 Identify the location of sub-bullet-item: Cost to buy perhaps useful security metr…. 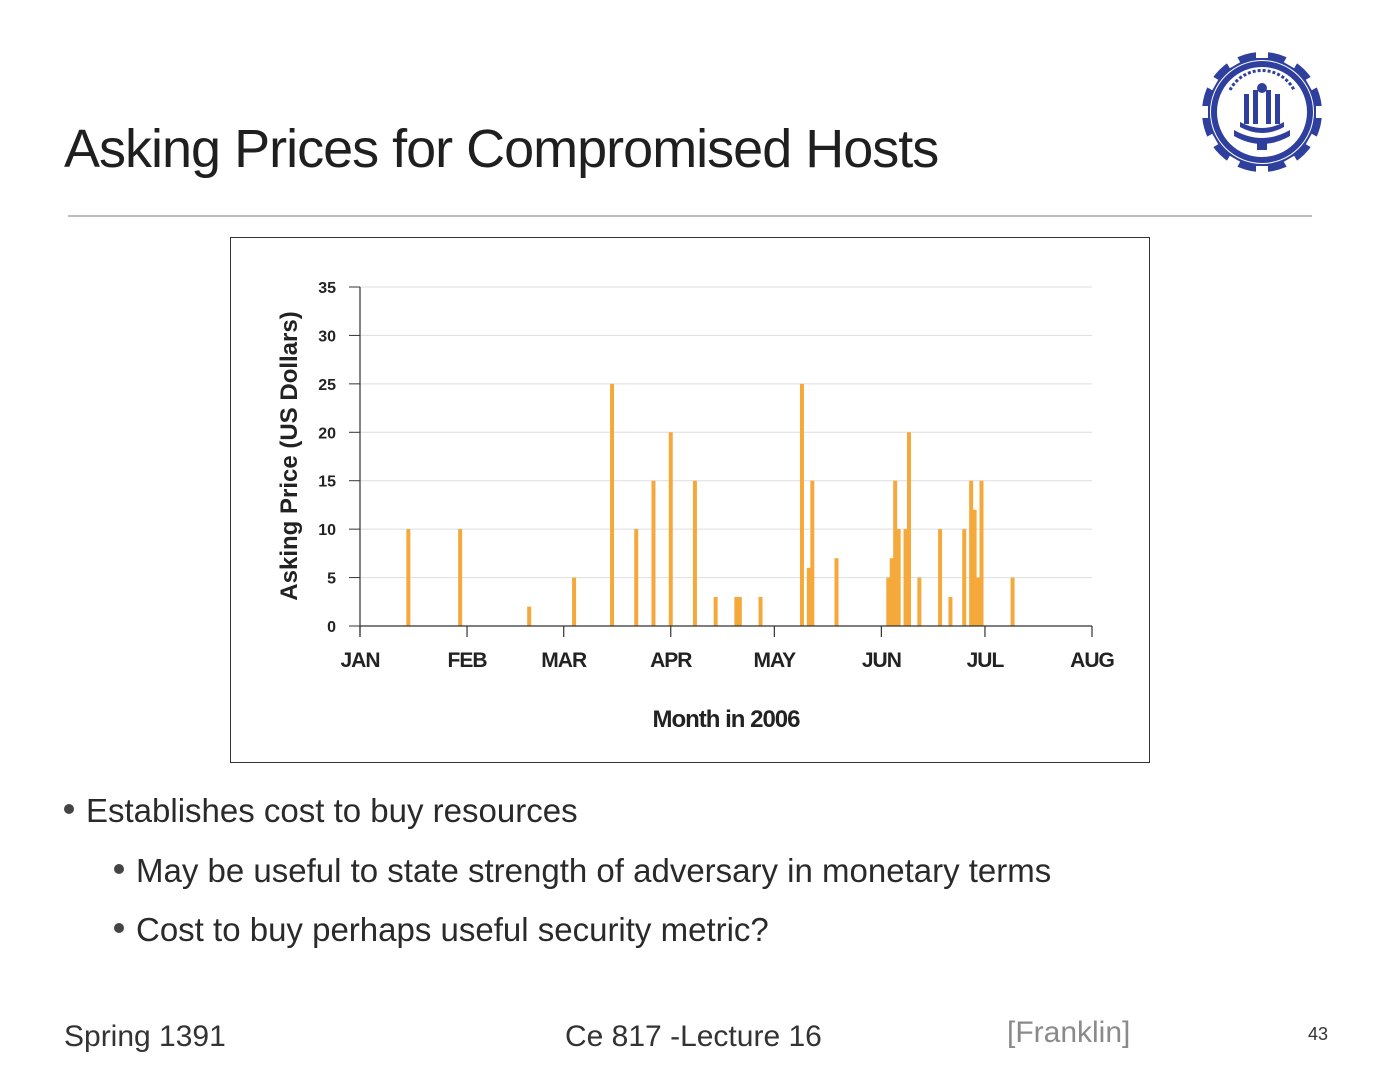
(441, 930).